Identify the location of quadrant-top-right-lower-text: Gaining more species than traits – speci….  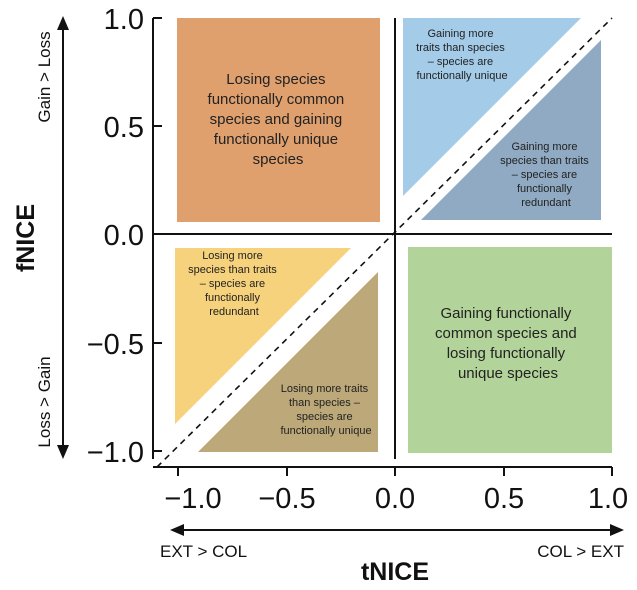
(546, 175).